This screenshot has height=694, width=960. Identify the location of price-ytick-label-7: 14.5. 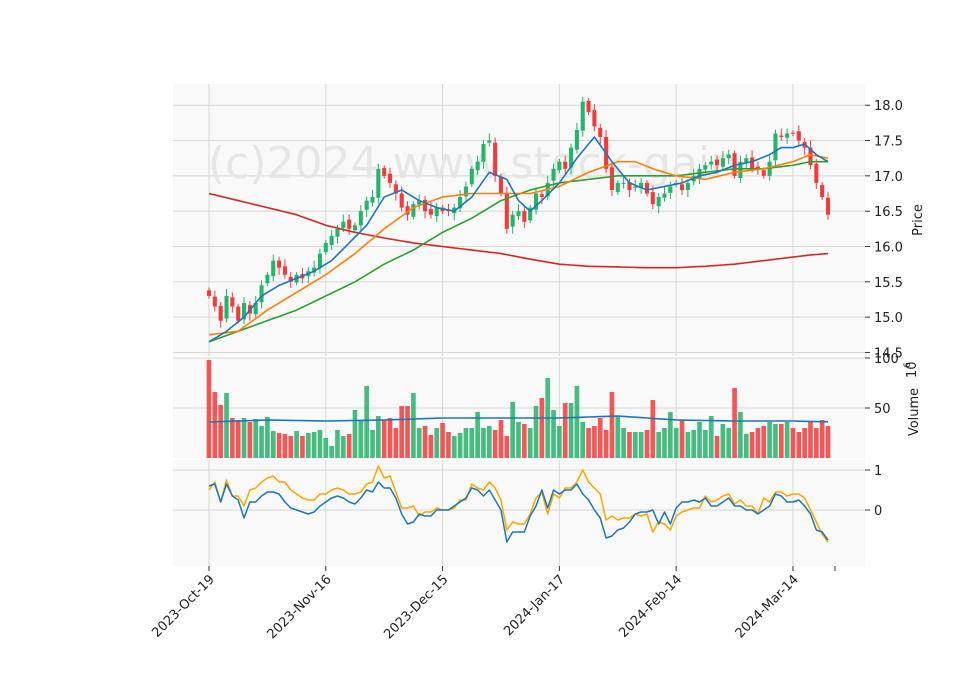
(888, 353).